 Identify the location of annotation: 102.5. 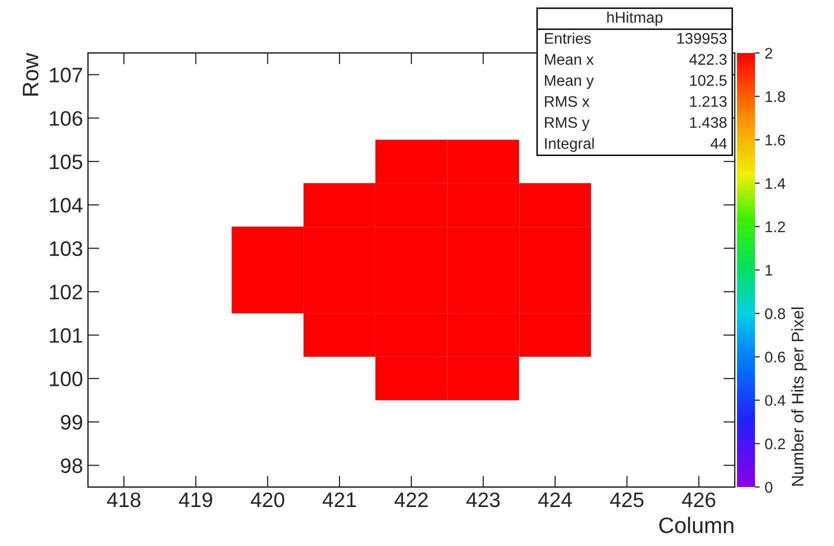
(708, 80).